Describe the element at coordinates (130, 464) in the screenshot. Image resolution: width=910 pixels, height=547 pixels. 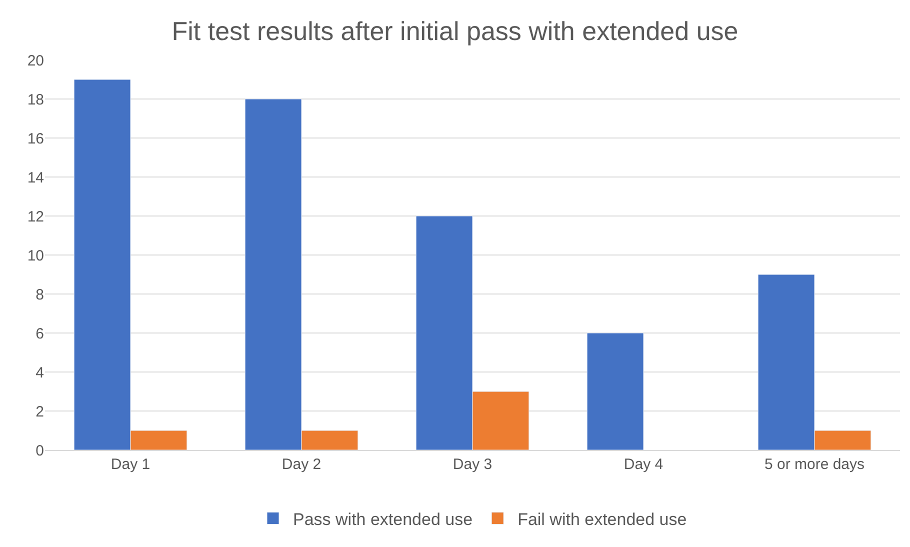
I see `x-tick-label: Day 1` at that location.